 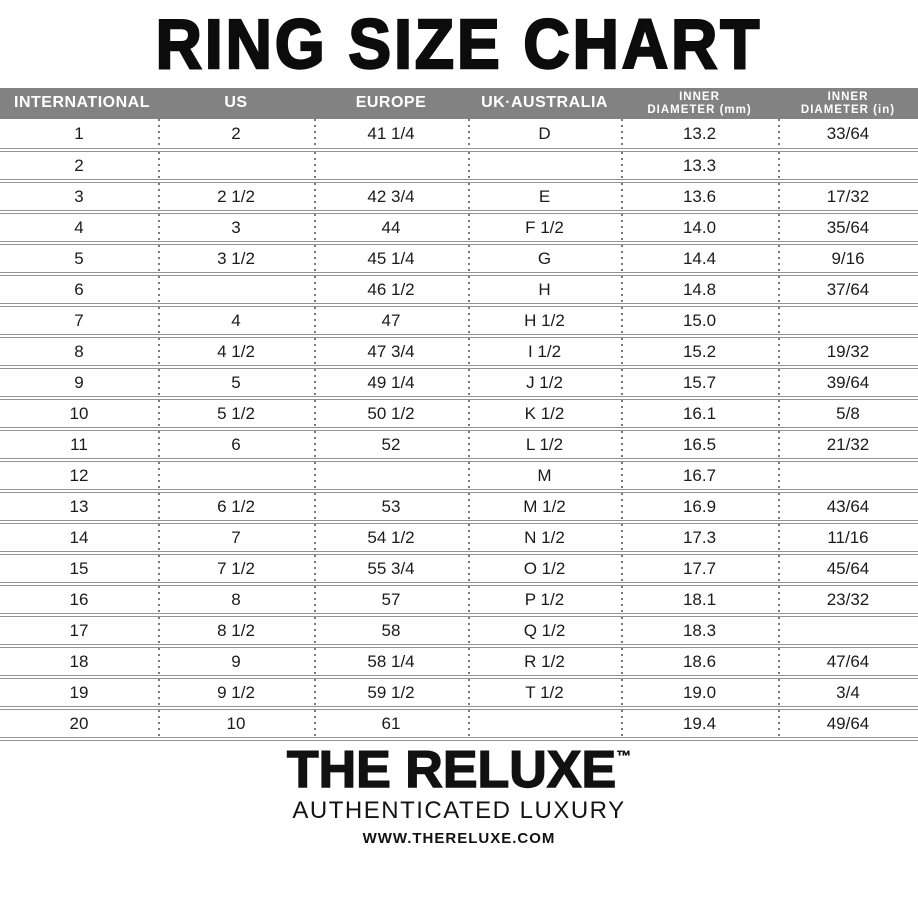 What do you see at coordinates (699, 383) in the screenshot?
I see `cell-inner-diameter-mm: 15.7` at bounding box center [699, 383].